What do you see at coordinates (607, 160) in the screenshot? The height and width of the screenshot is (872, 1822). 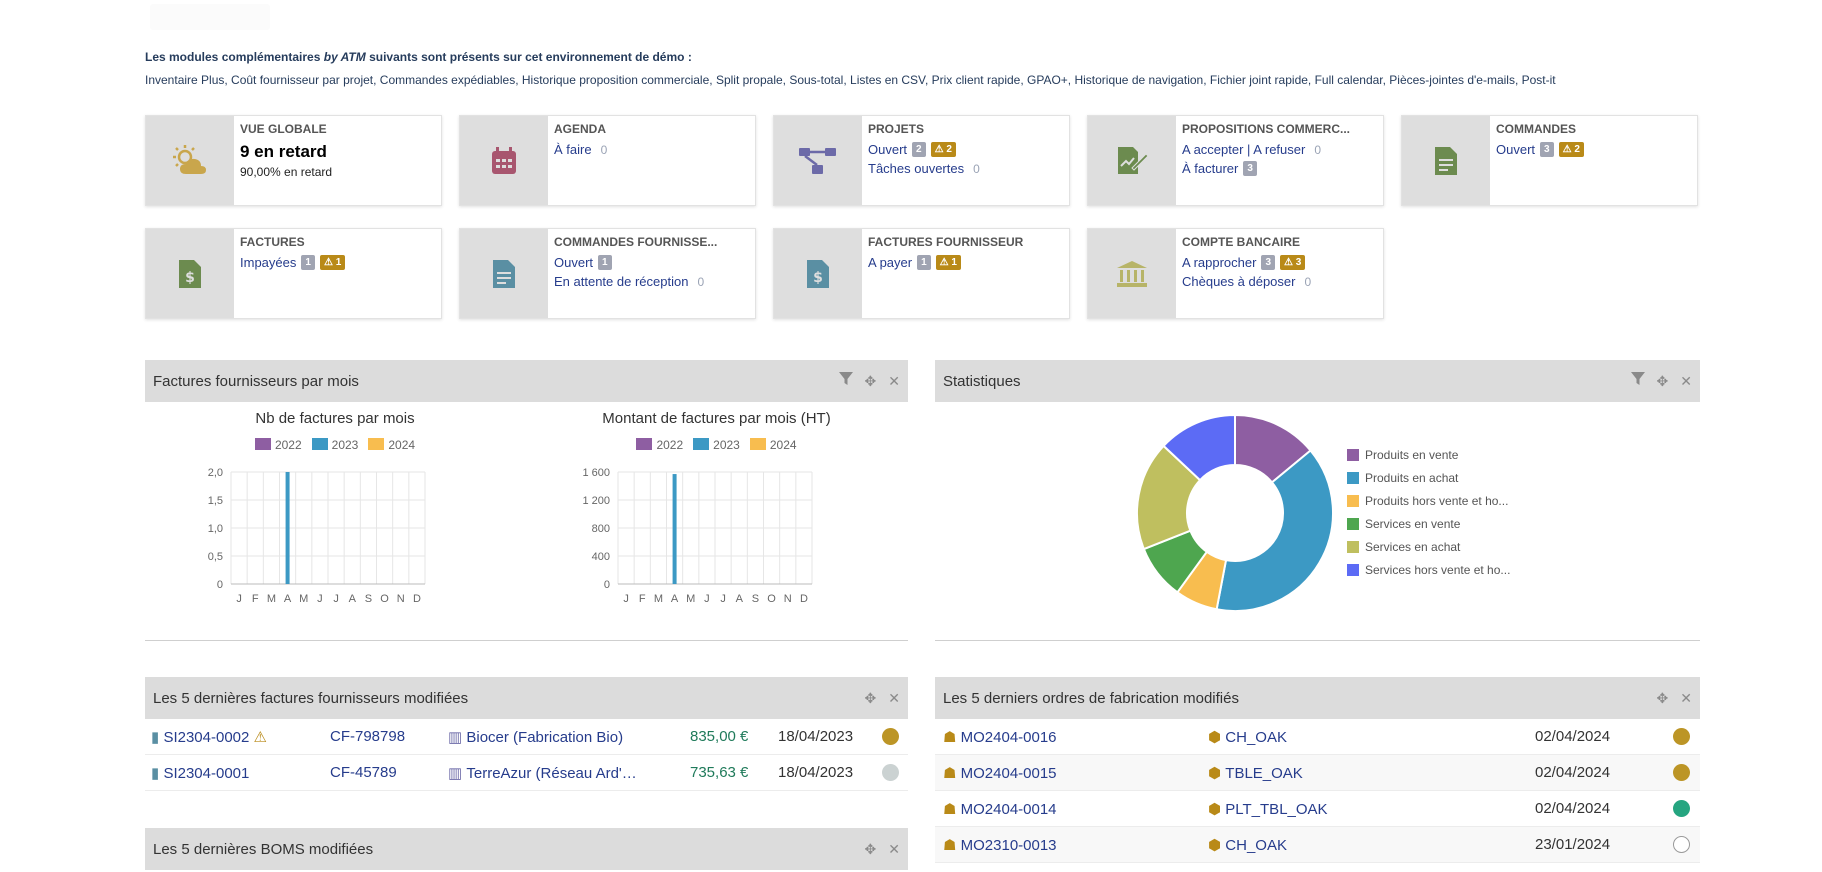 I see `box-agenda: AGENDA À faire 0` at bounding box center [607, 160].